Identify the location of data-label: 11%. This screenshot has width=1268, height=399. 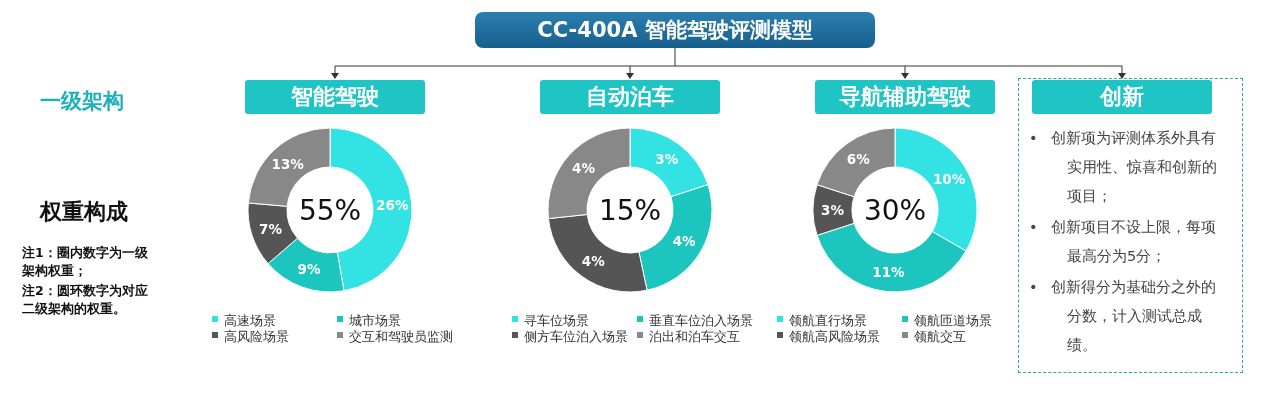
(889, 272).